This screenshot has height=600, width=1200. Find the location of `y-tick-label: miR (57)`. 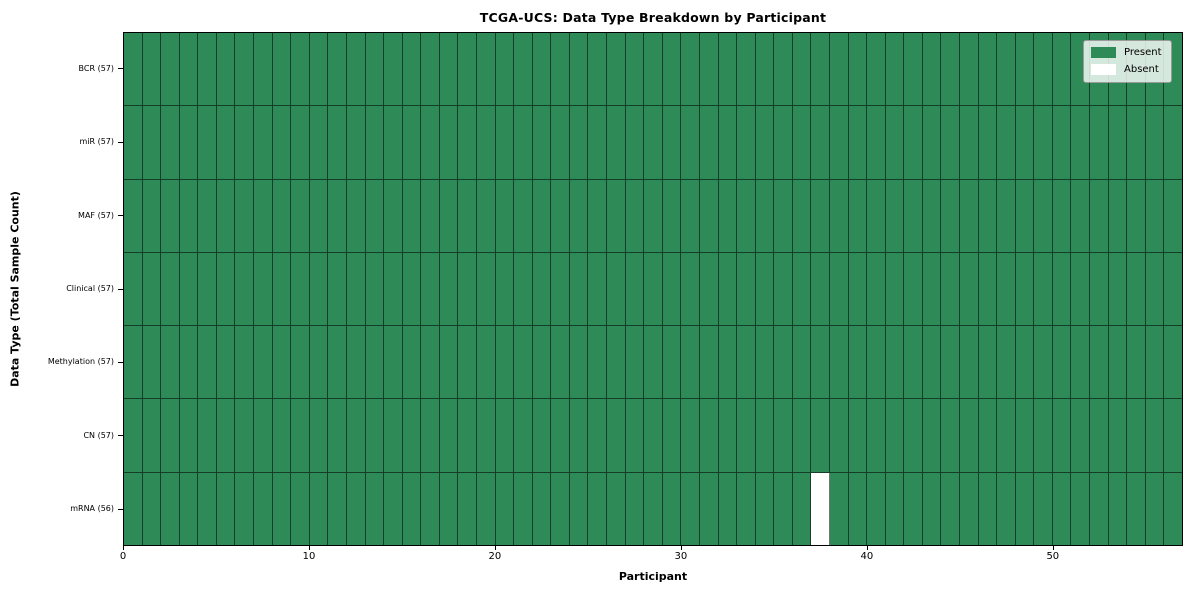

y-tick-label: miR (57) is located at coordinates (96, 142).